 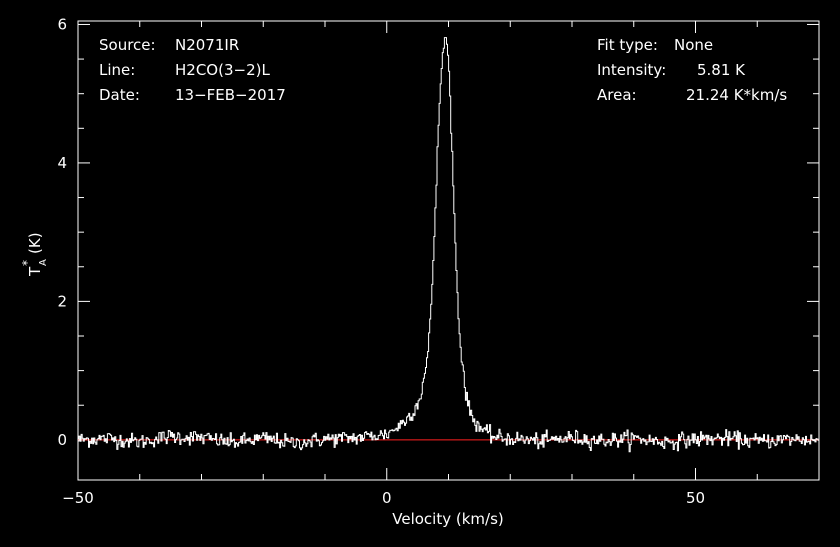 I want to click on y-axis-title-main: T, so click(x=35, y=271).